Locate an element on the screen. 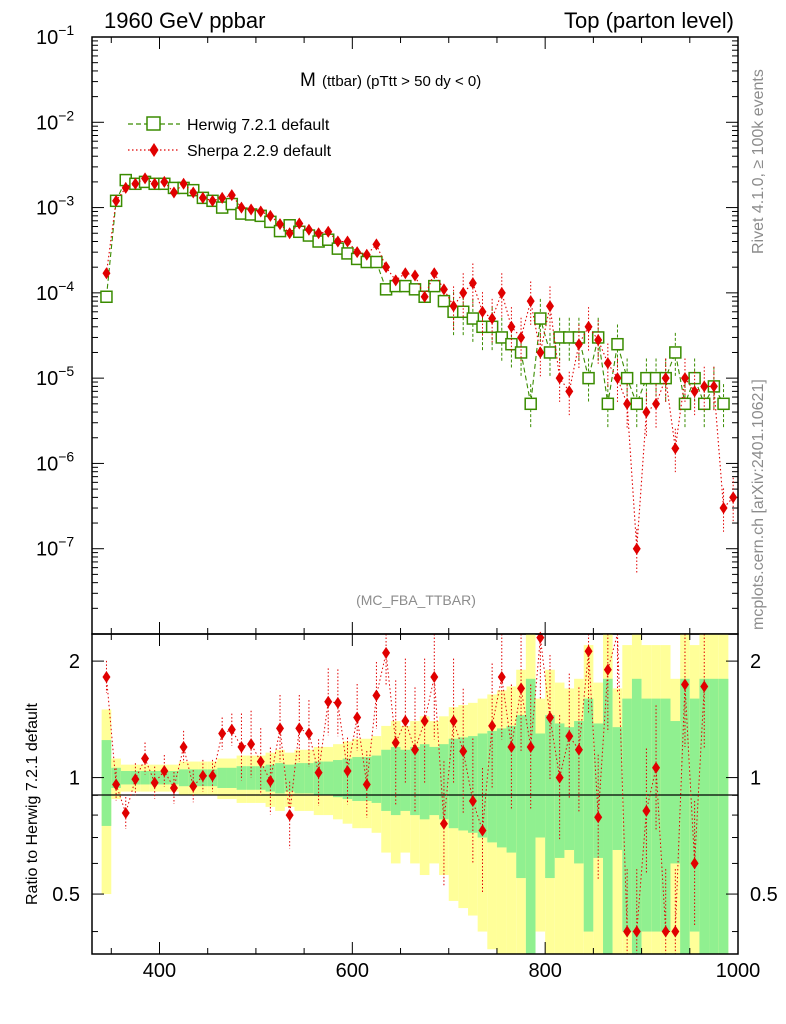  main-y-tick-label: 10⁻⁴ is located at coordinates (55, 291).